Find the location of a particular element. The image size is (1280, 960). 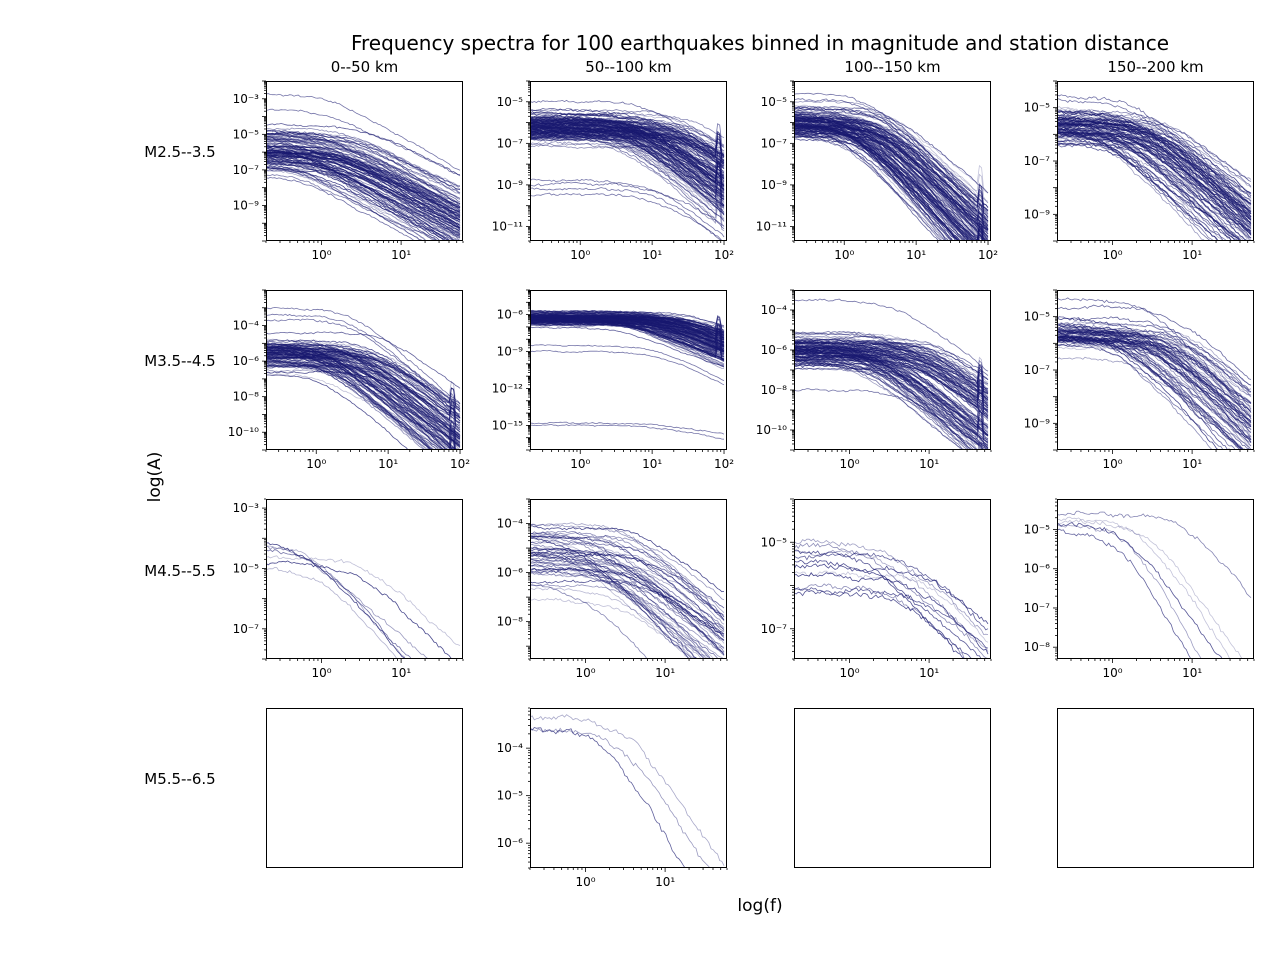

column-title-0-50km: 0--50 km is located at coordinates (364, 67).